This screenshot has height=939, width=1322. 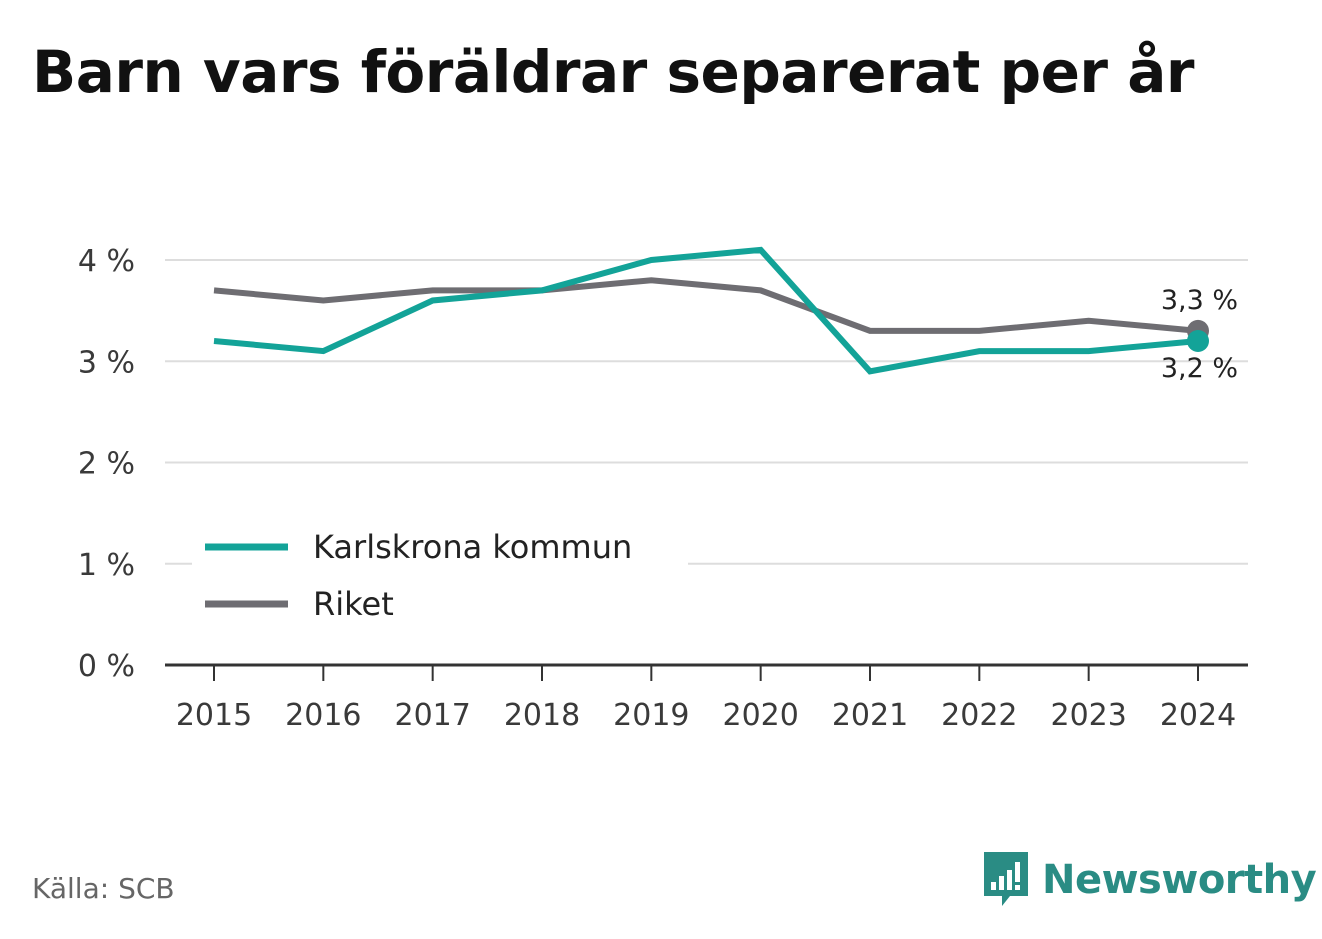 I want to click on chart-title: Barn vars föräldrar separerat per år, so click(x=613, y=72).